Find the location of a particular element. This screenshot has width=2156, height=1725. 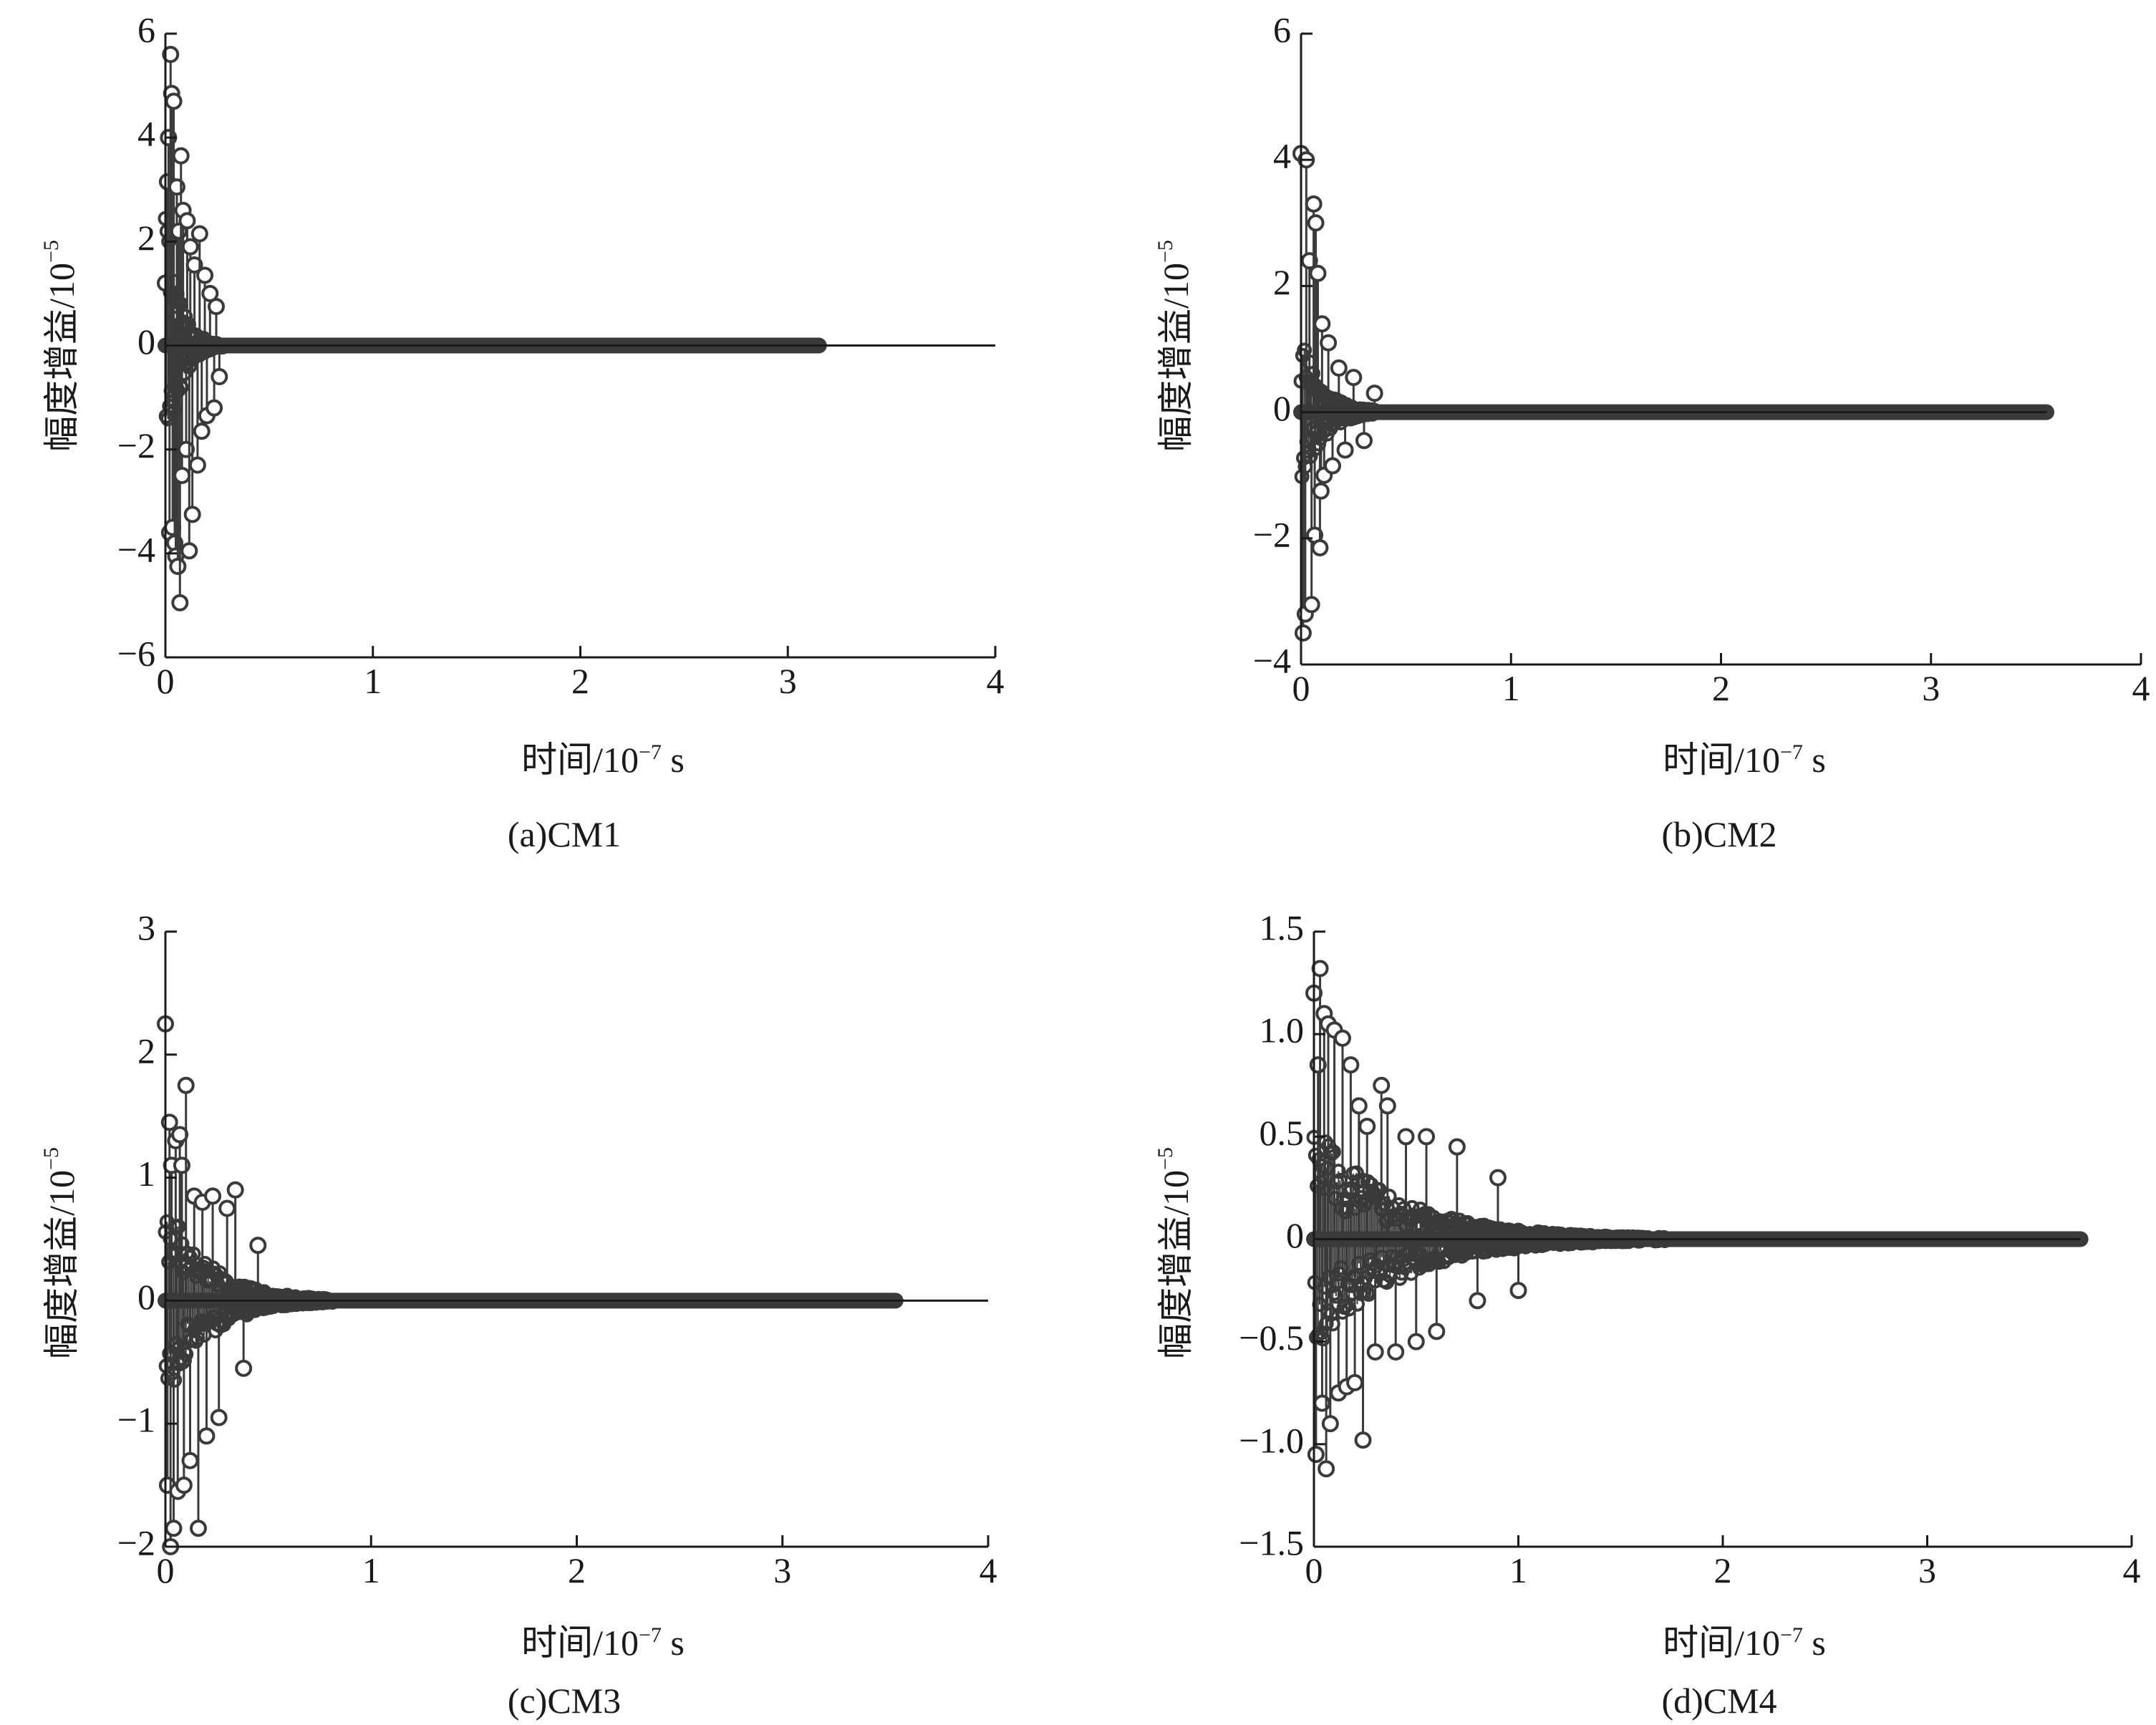

panel-b-caption: (b)CM2 is located at coordinates (1718, 834).